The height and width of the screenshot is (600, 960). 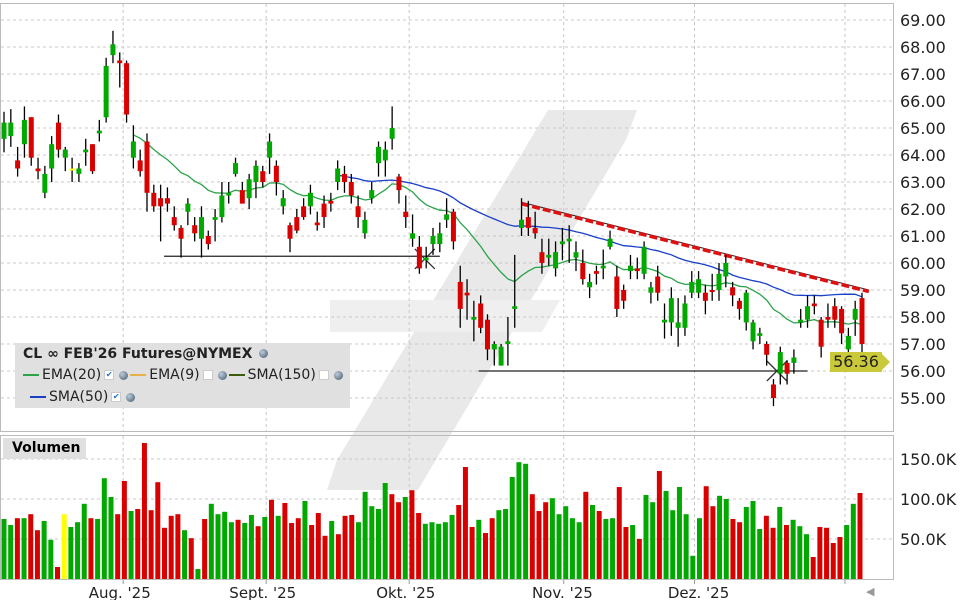 What do you see at coordinates (405, 592) in the screenshot?
I see `date-label: Okt. '25` at bounding box center [405, 592].